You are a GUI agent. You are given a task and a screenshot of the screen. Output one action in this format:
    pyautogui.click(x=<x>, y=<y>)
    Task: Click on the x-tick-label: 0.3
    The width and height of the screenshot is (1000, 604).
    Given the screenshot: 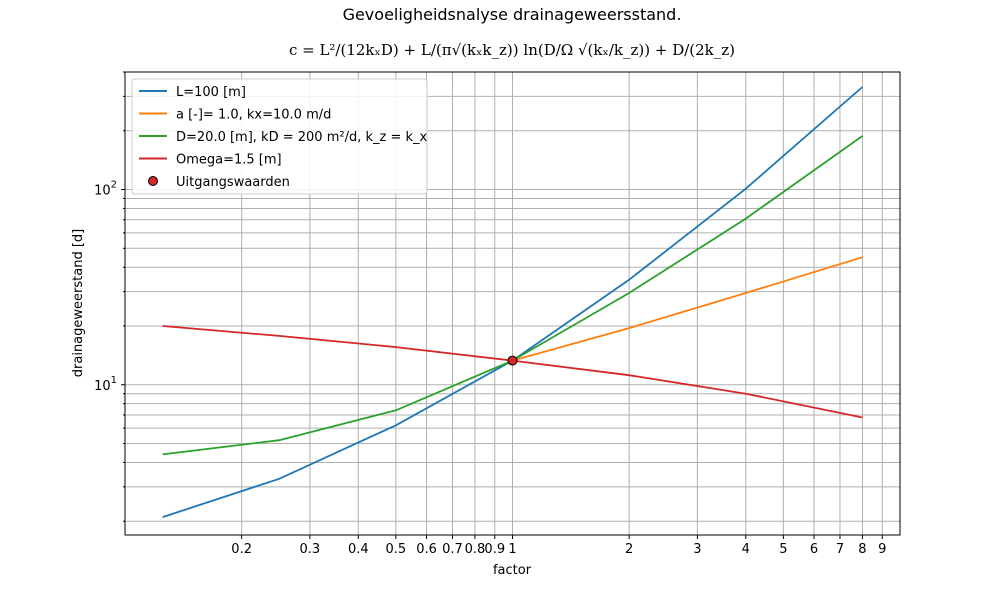 What is the action you would take?
    pyautogui.click(x=310, y=549)
    